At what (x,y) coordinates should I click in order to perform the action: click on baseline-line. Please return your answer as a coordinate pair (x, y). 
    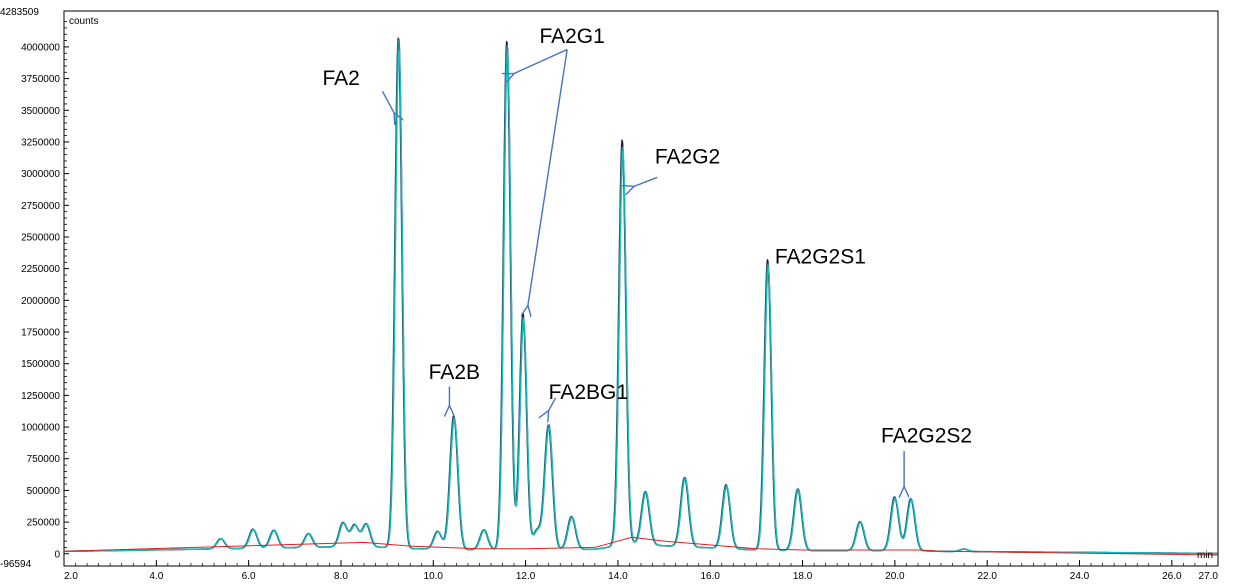
    Looking at the image, I should click on (641, 546).